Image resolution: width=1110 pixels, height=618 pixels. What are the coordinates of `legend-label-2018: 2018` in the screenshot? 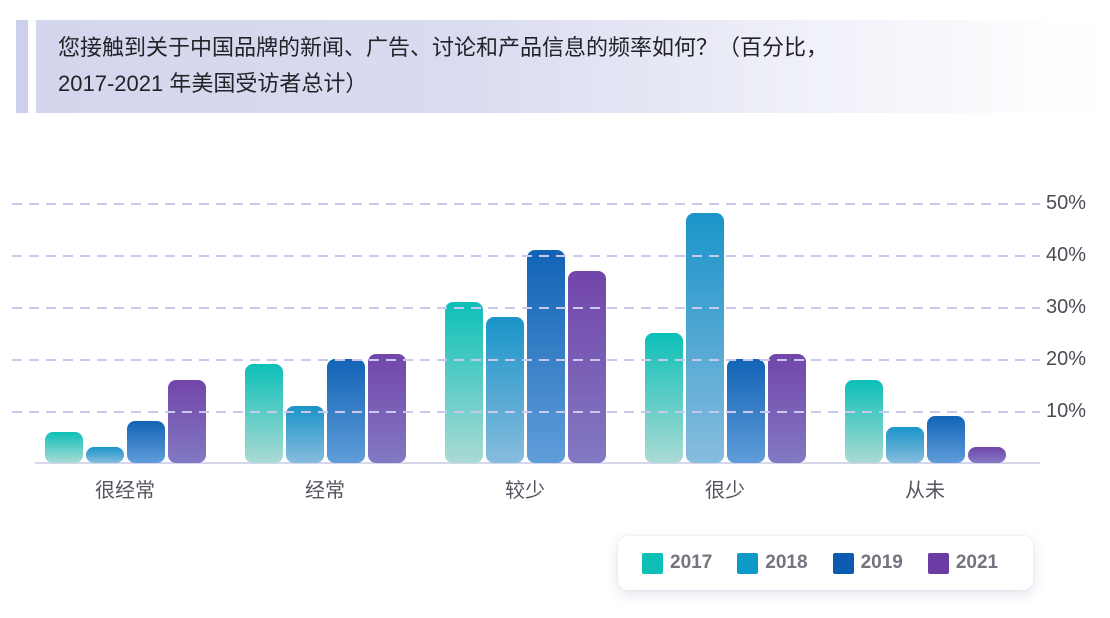 It's located at (786, 562).